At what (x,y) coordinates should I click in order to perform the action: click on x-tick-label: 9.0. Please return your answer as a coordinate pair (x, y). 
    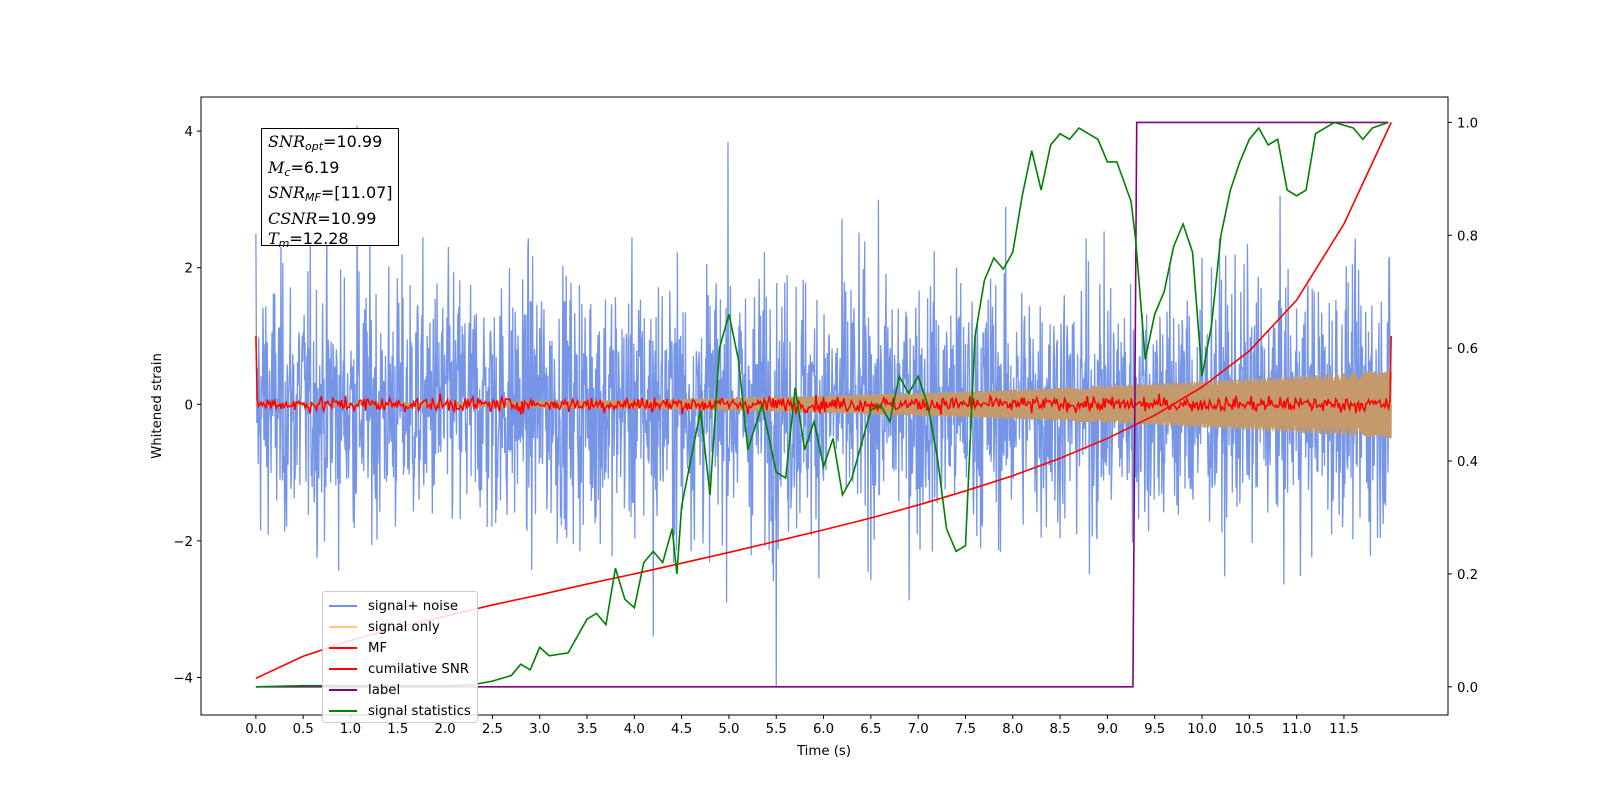
    Looking at the image, I should click on (1107, 729).